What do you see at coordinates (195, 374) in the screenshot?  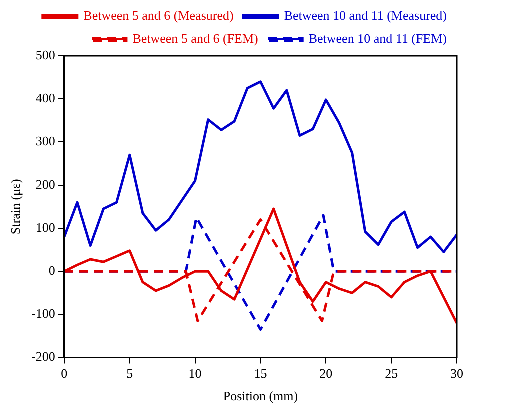 I see `x-tick-label: 10` at bounding box center [195, 374].